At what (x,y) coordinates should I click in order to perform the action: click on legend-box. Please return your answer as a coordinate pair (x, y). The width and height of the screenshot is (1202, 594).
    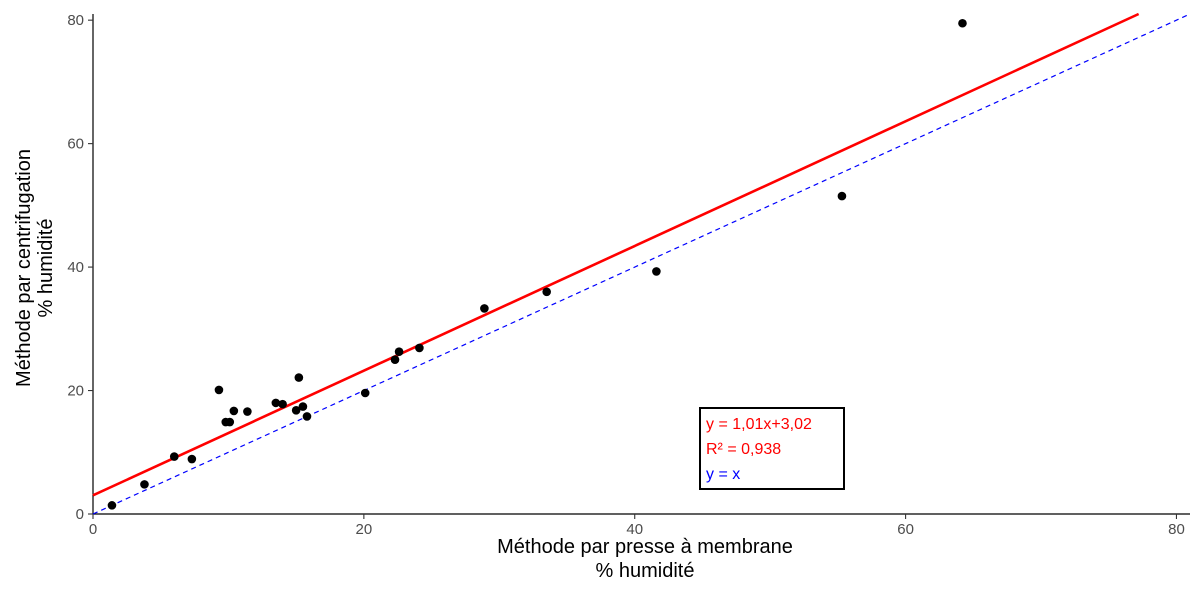
    Looking at the image, I should click on (772, 448).